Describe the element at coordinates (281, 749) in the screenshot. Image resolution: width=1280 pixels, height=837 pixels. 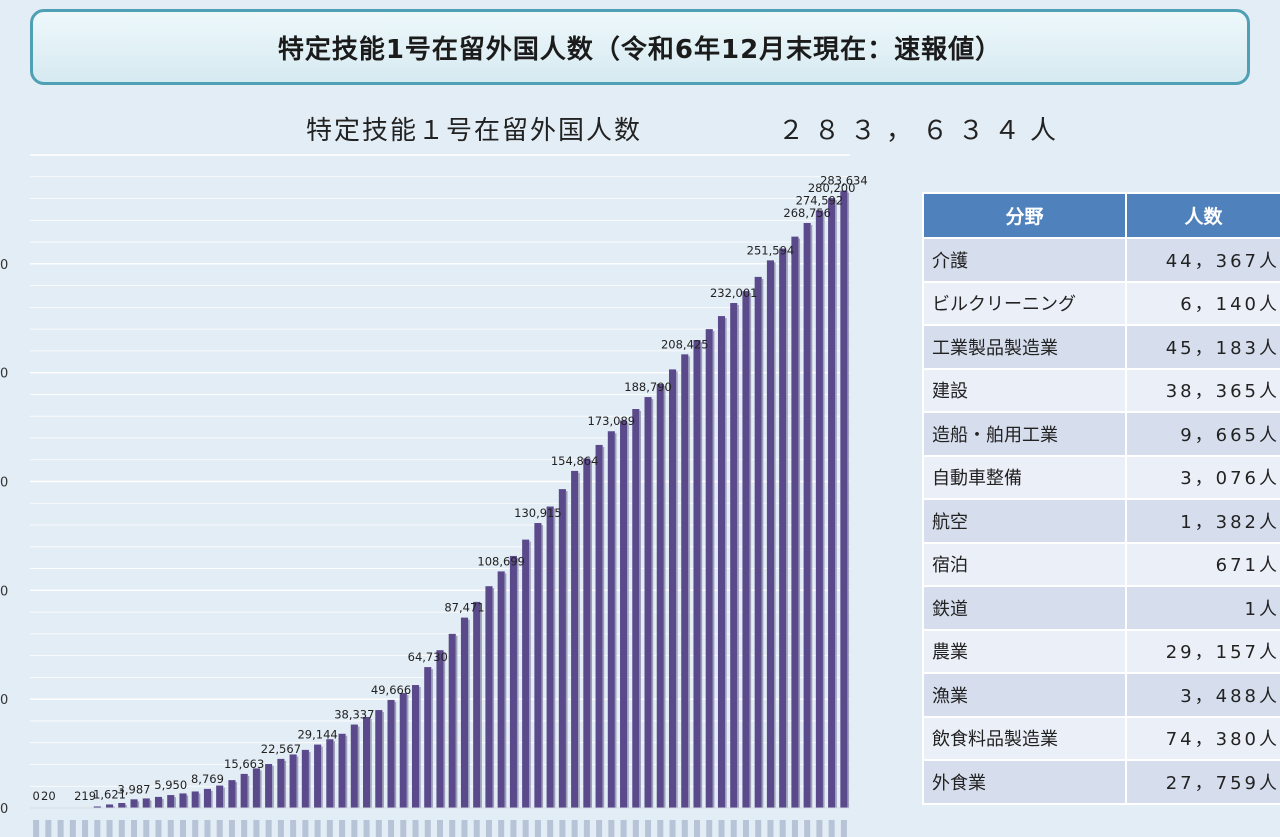
I see `data-label: 22,567` at that location.